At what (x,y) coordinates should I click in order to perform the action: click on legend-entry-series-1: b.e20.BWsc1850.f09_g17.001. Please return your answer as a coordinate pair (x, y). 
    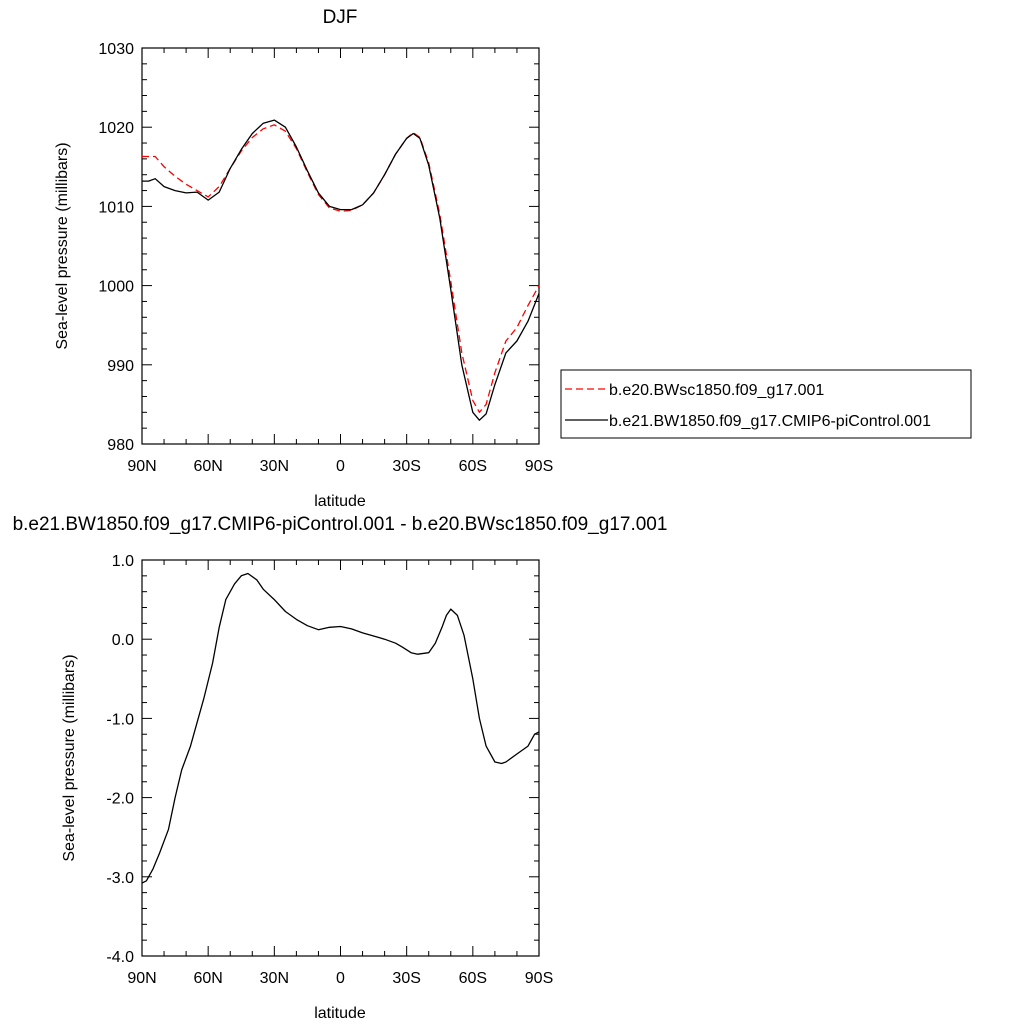
    Looking at the image, I should click on (716, 390).